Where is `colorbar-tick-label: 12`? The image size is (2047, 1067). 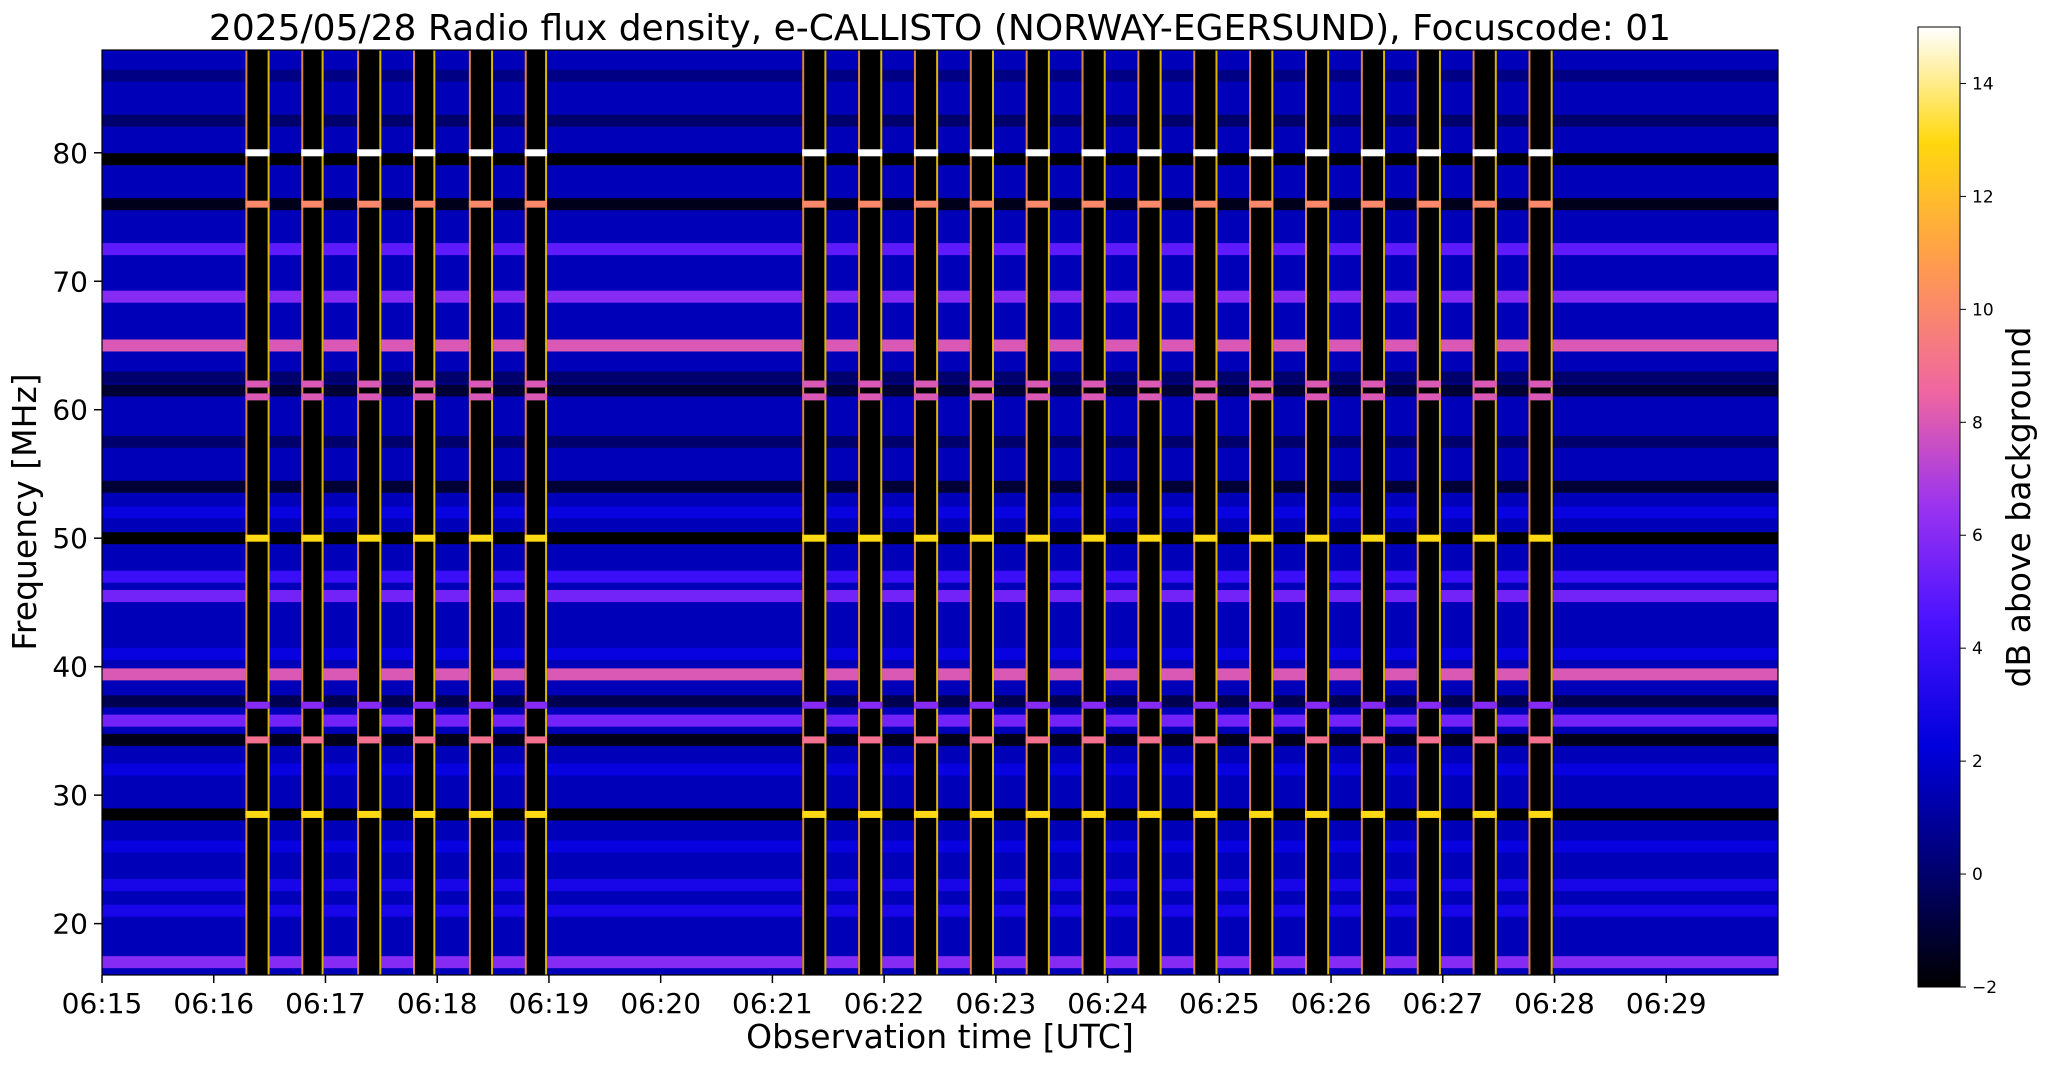 colorbar-tick-label: 12 is located at coordinates (1983, 197).